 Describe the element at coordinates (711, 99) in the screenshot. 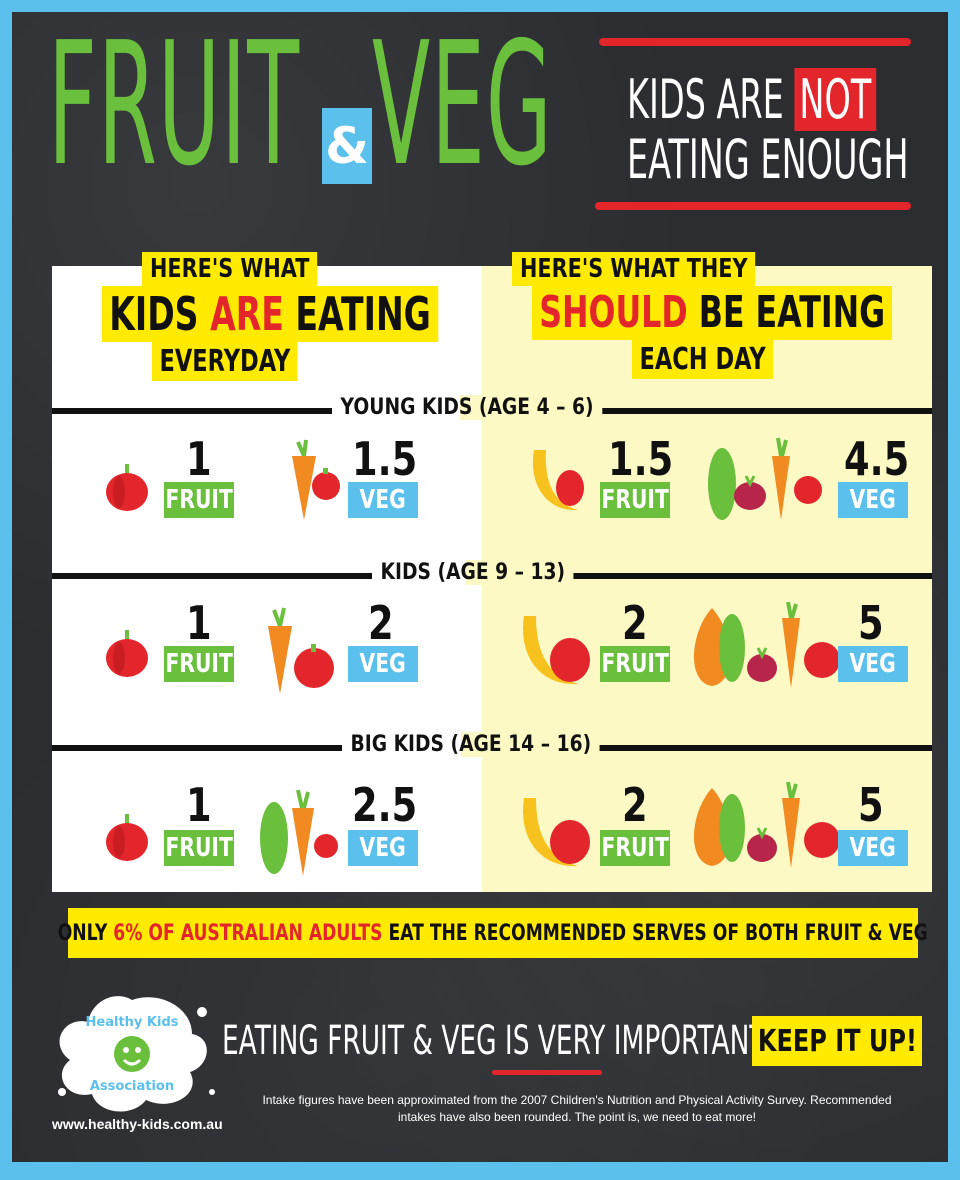

I see `headline-pre: KIDS ARE` at that location.